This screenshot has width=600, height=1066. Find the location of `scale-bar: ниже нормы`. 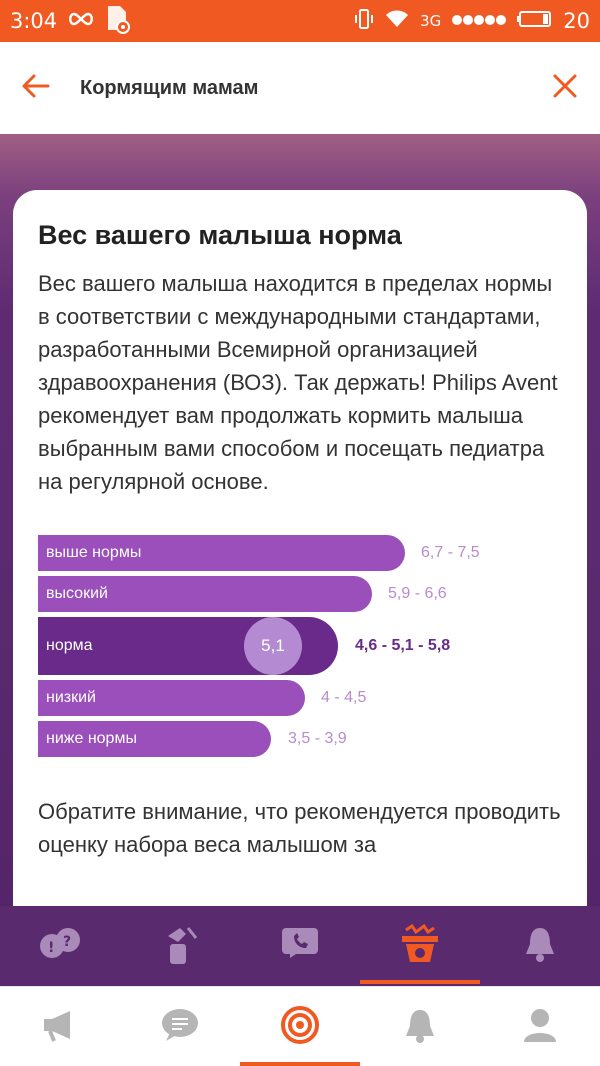

scale-bar: ниже нормы is located at coordinates (154, 739).